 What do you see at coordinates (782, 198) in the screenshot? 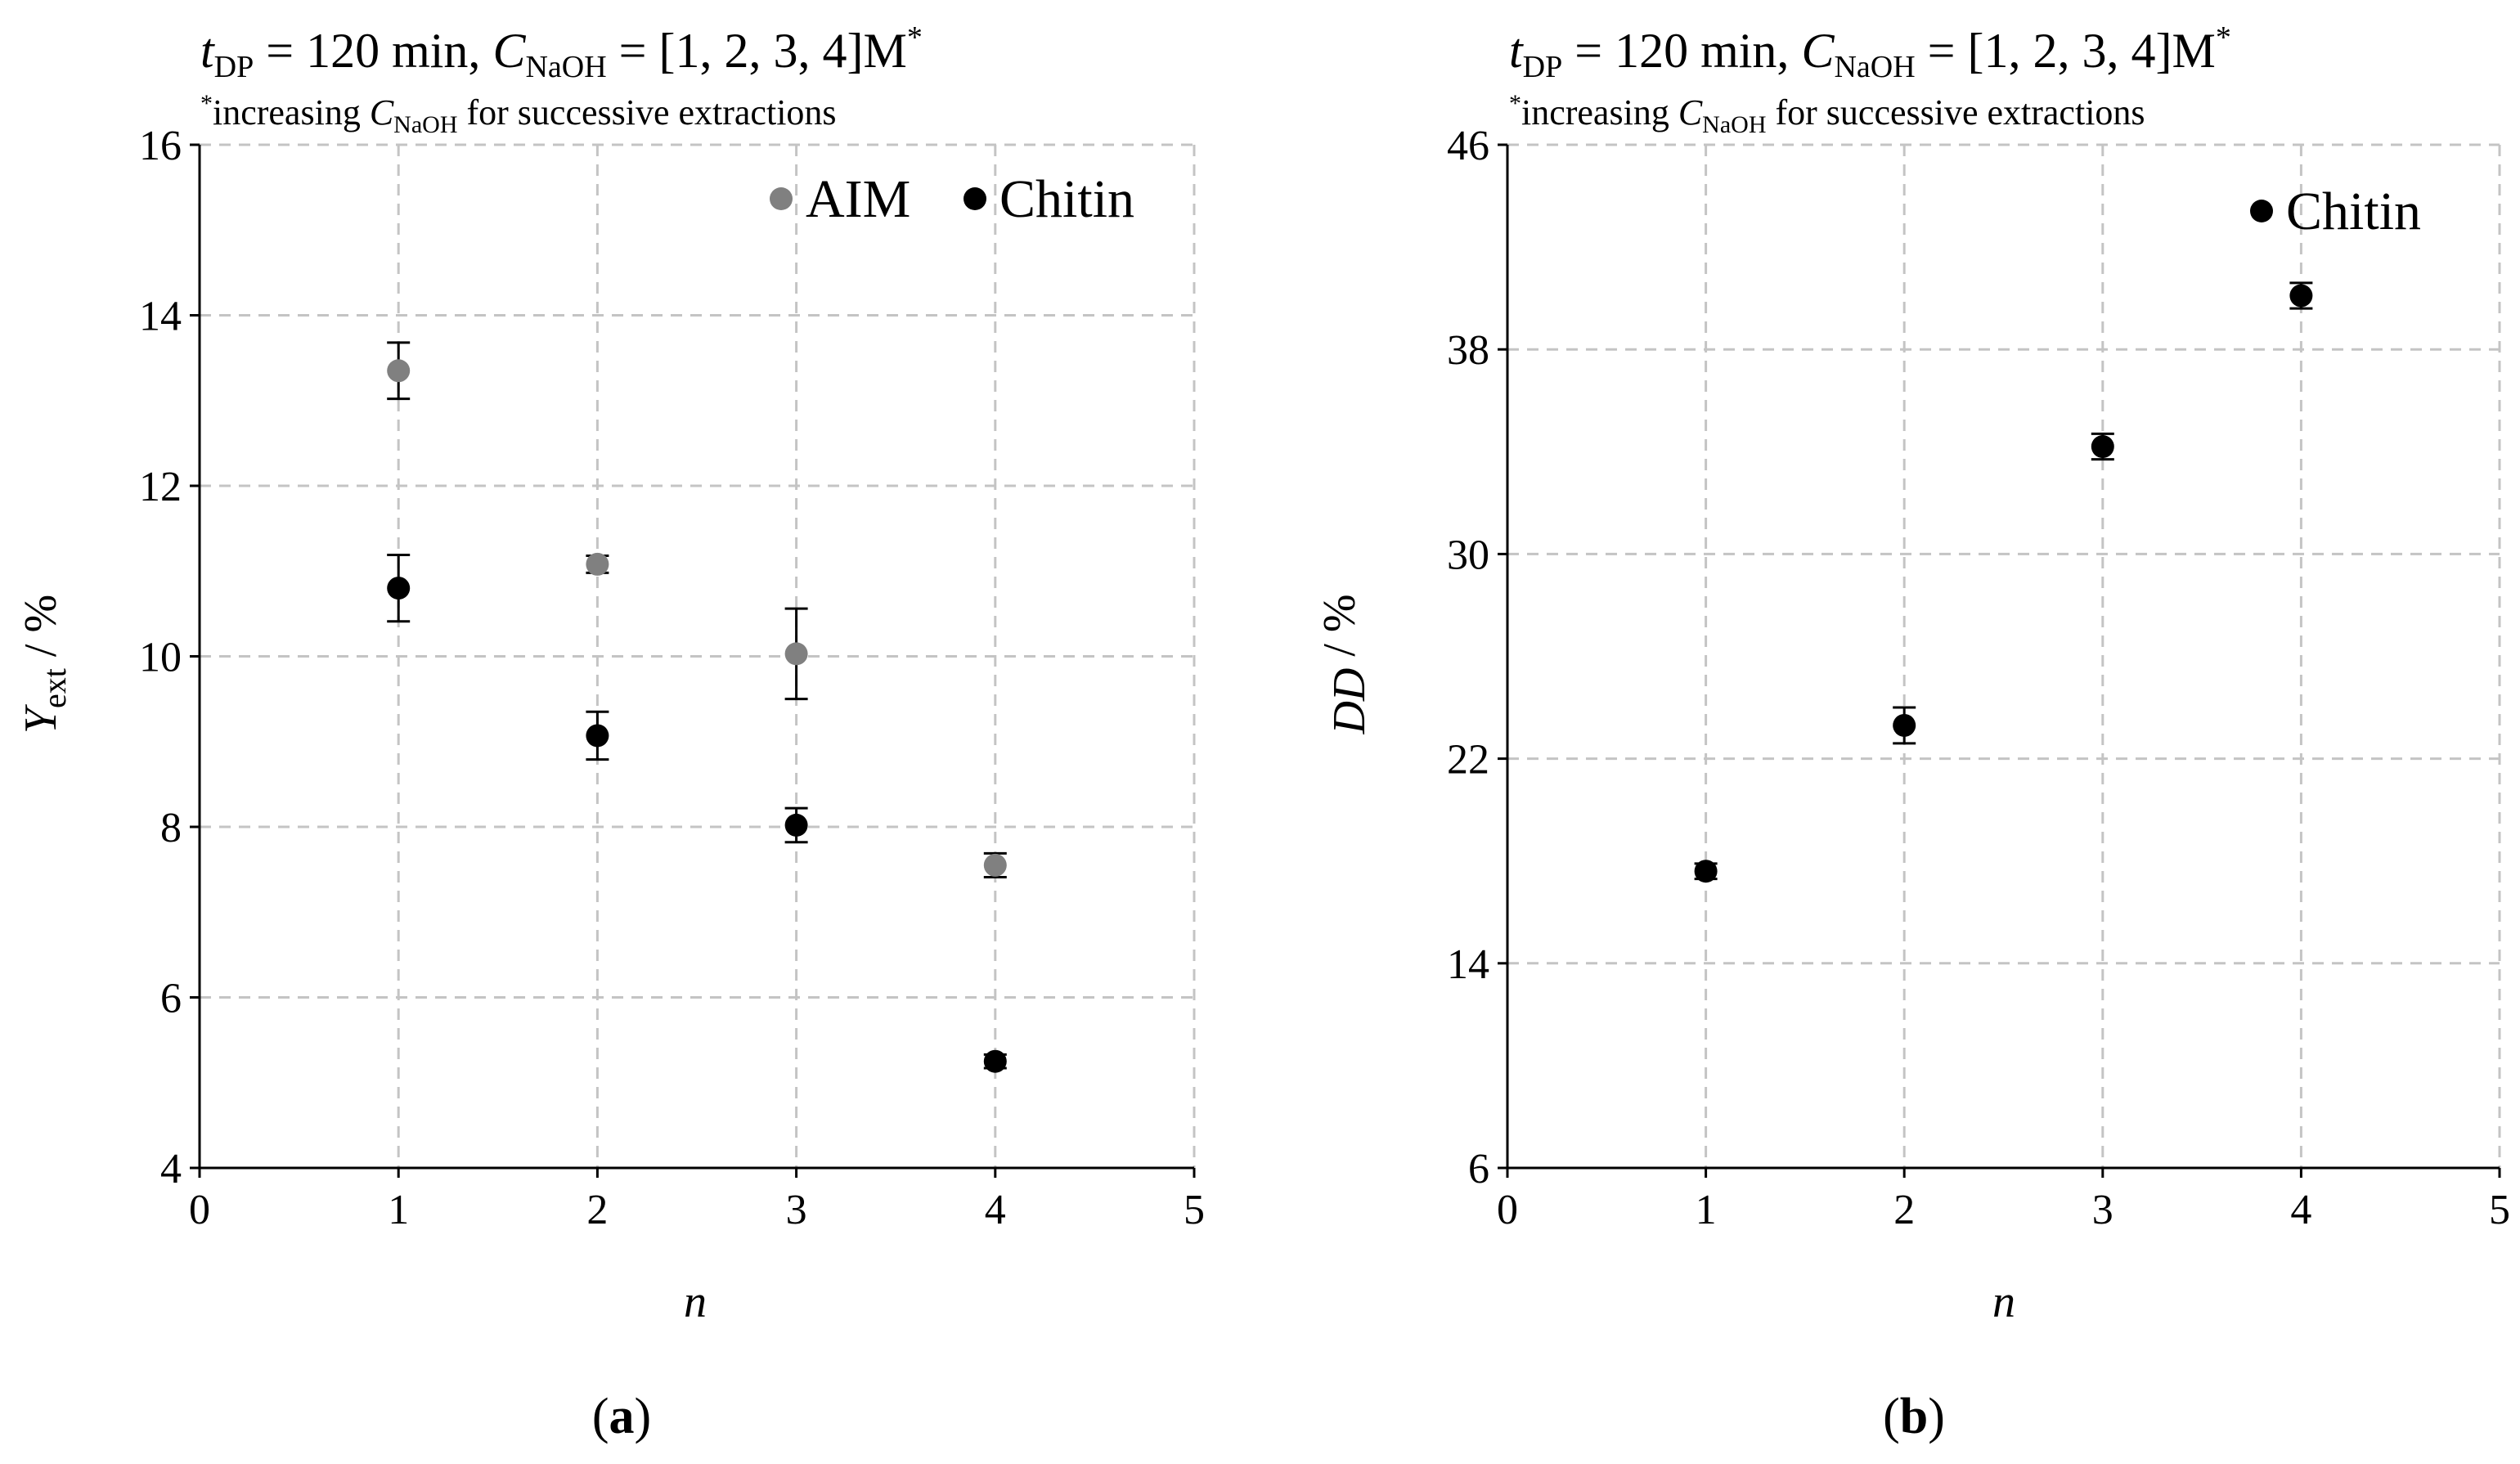
I see `legend-marker-aim` at bounding box center [782, 198].